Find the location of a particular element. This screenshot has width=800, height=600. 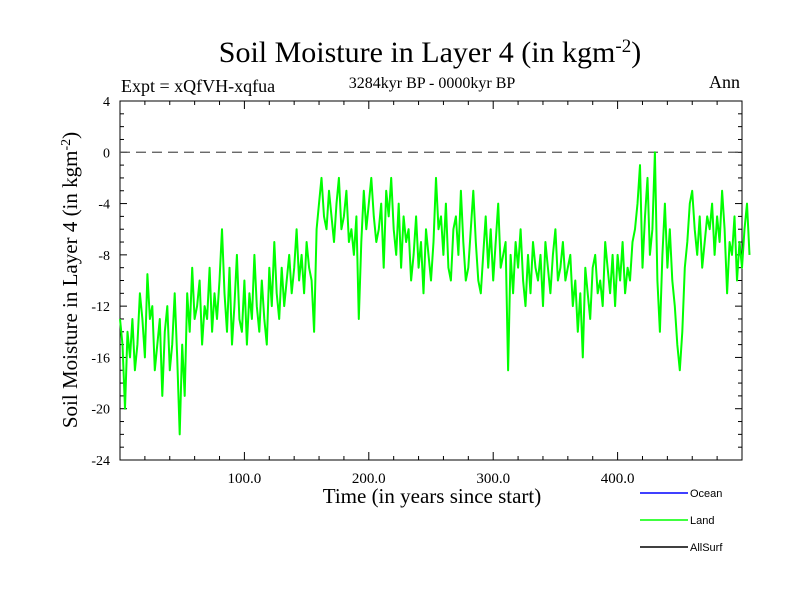

legend-label-allsurf: AllSurf is located at coordinates (706, 548).